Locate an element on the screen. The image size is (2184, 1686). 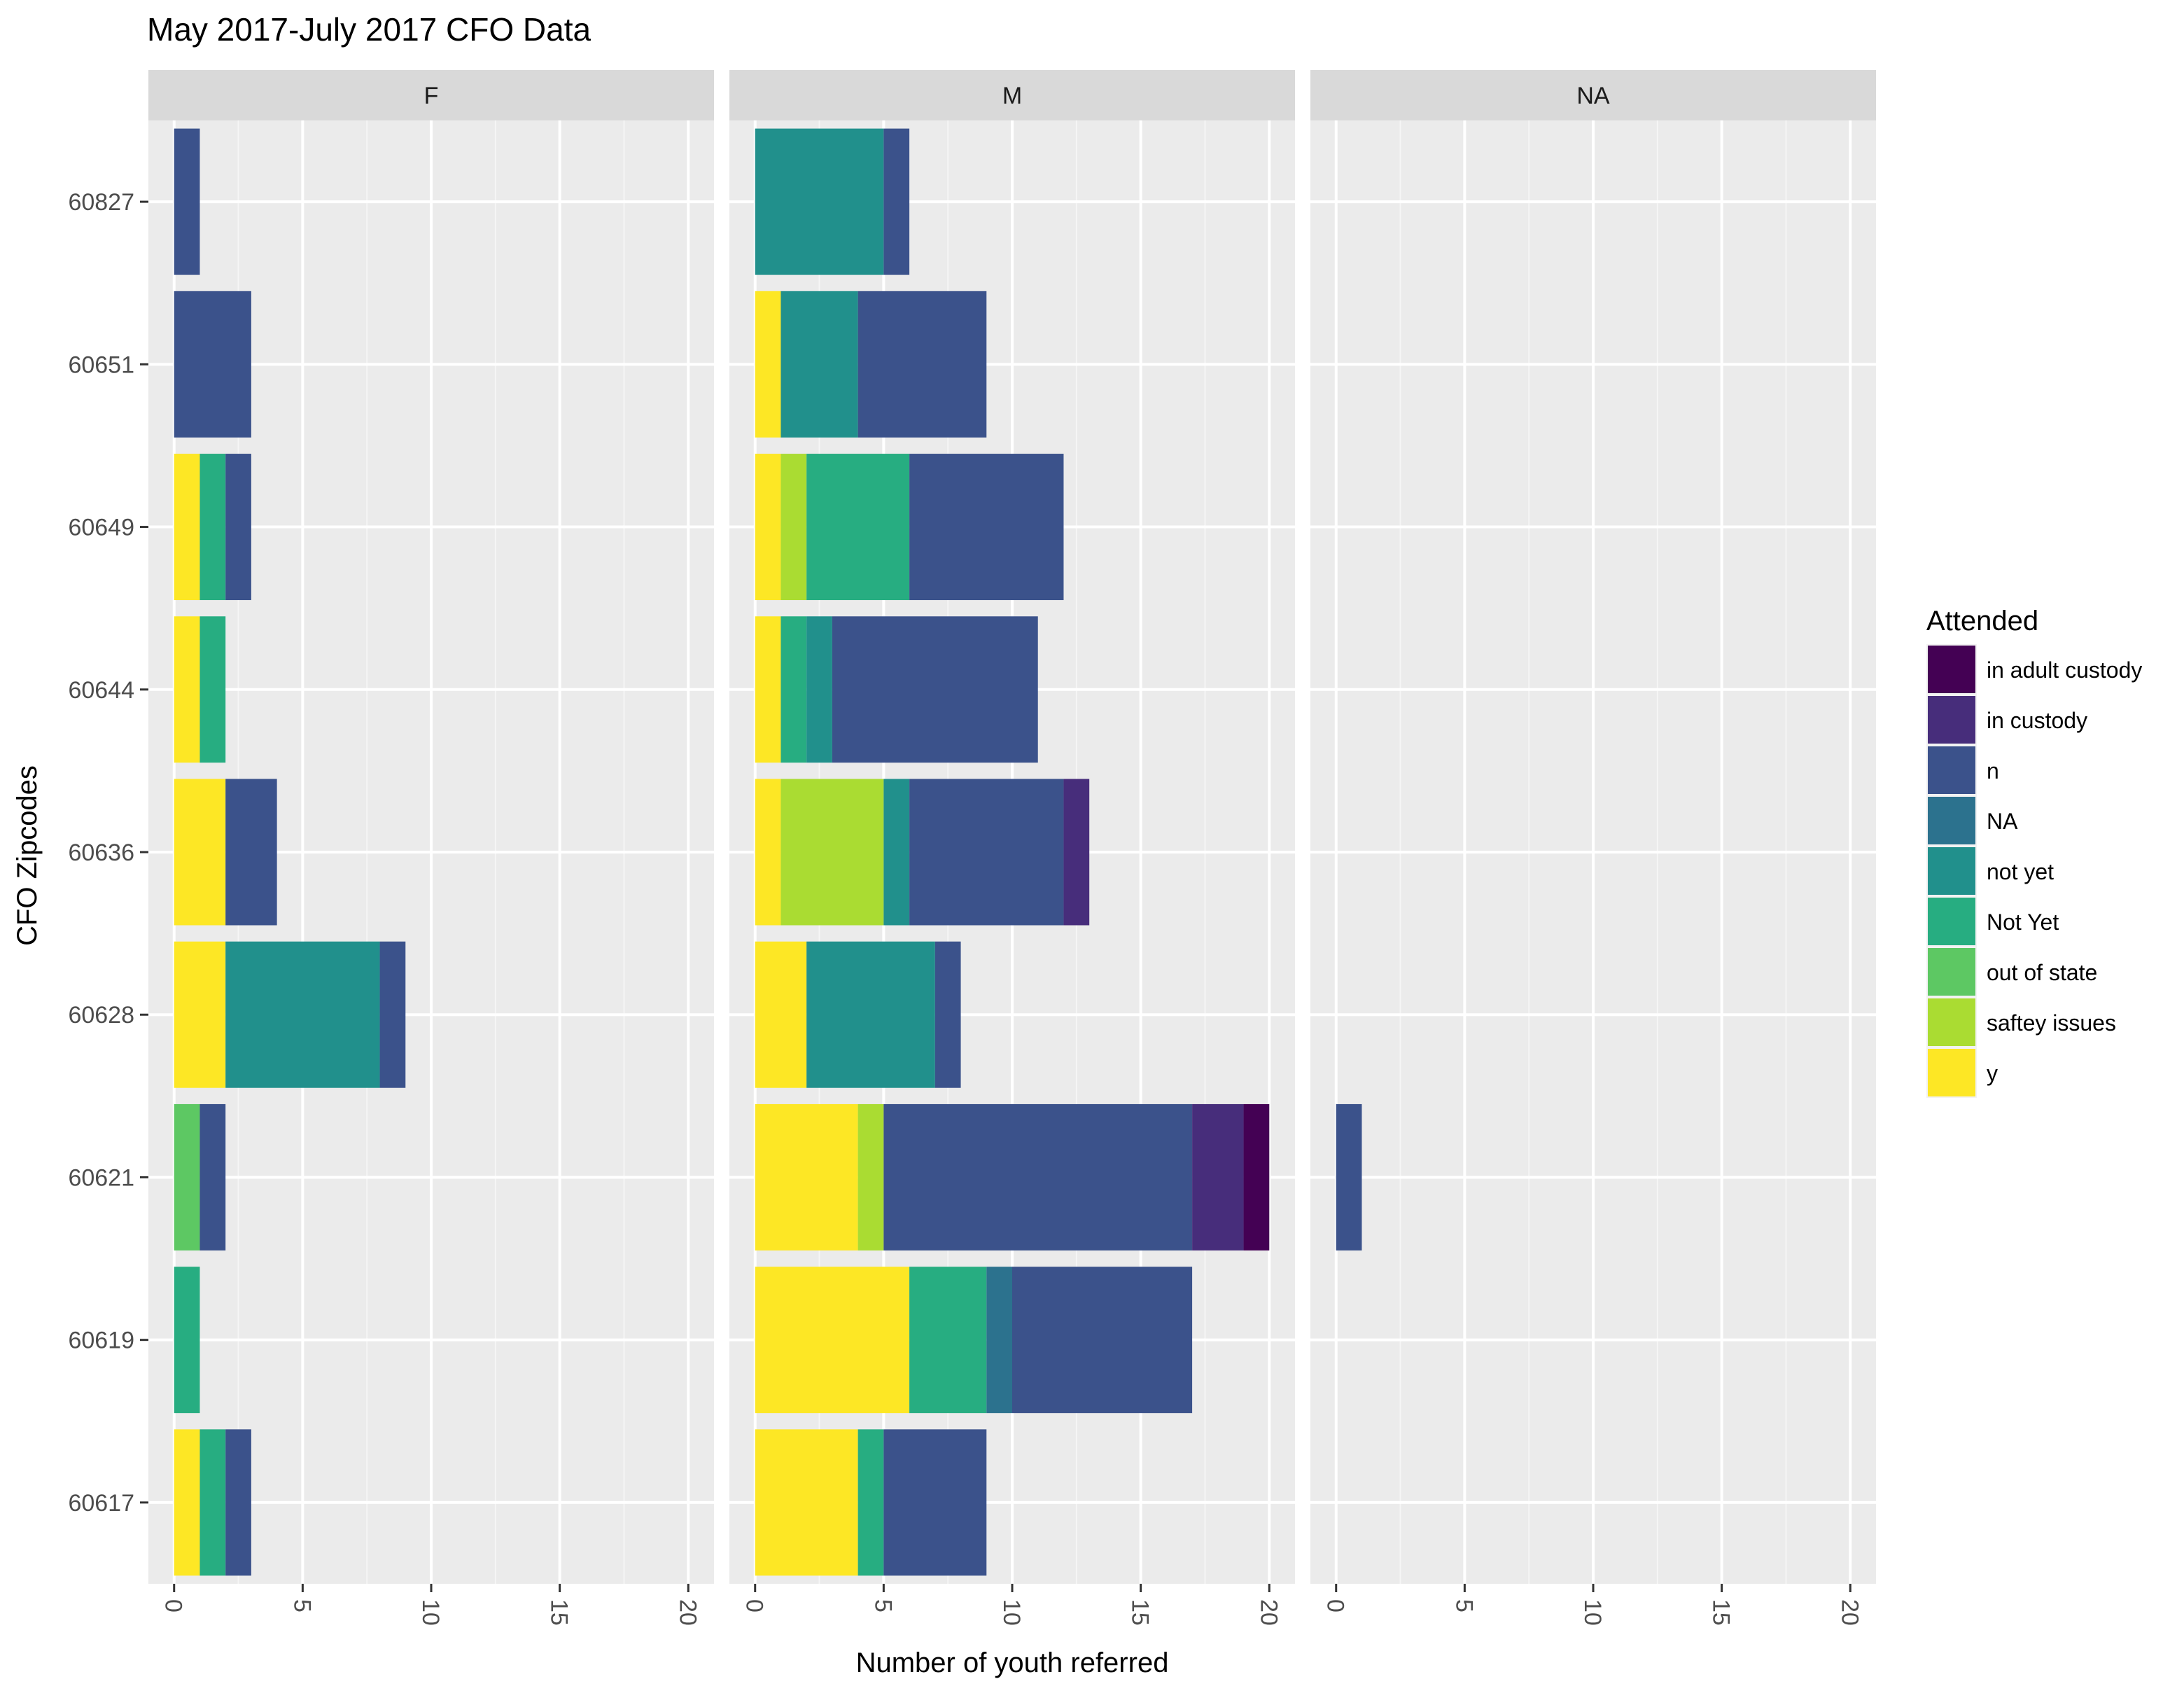
legend-label: y is located at coordinates (1992, 1073).